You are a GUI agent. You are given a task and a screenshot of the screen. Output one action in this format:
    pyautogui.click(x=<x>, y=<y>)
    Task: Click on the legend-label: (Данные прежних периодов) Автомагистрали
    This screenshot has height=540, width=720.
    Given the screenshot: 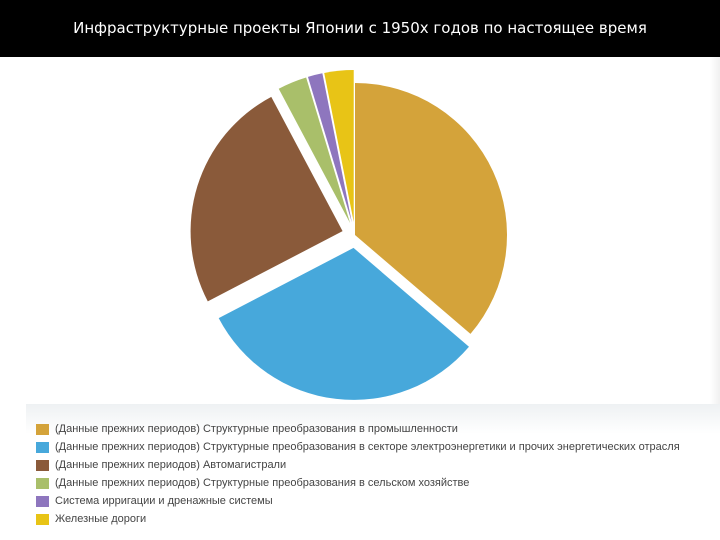 What is the action you would take?
    pyautogui.click(x=171, y=465)
    